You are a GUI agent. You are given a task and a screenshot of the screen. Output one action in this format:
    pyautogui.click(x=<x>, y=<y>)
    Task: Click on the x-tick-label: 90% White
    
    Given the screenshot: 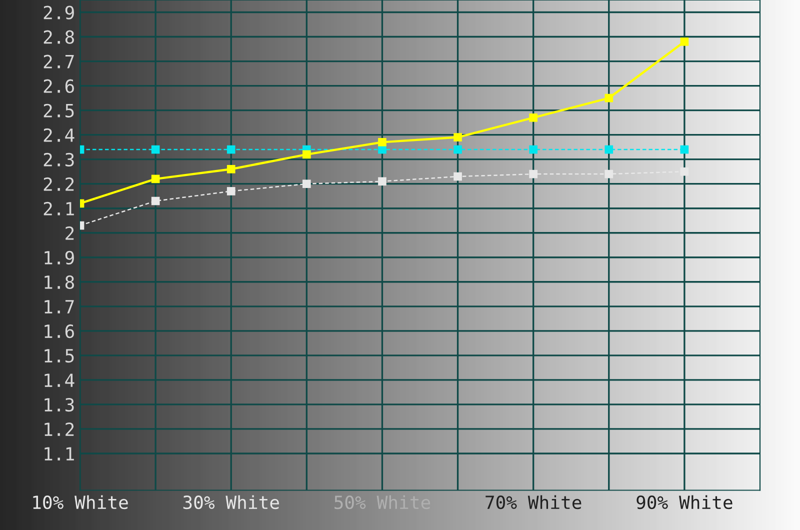 What is the action you would take?
    pyautogui.click(x=684, y=502)
    